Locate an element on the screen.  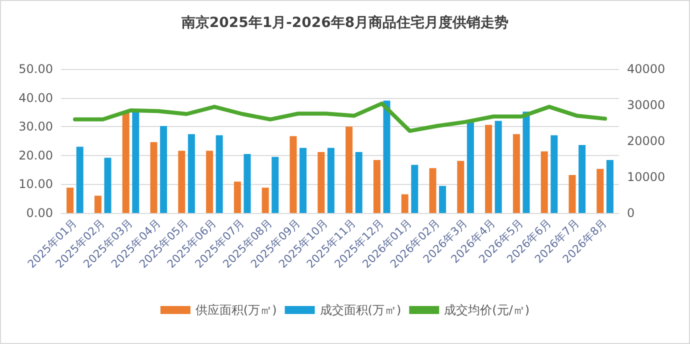
y-tick-label: 50.00 is located at coordinates (35, 69).